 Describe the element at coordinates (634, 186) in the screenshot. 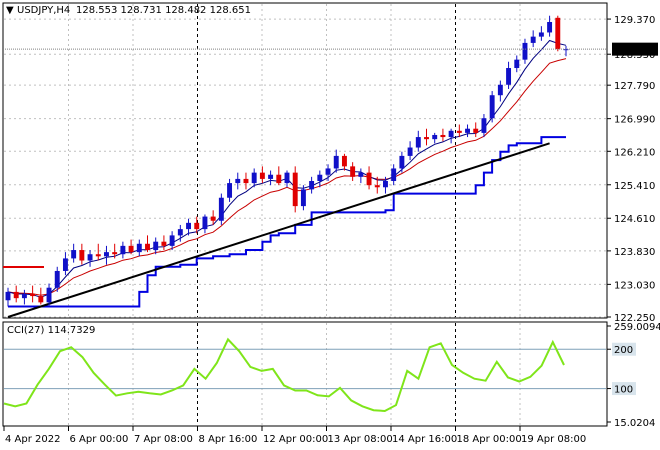

I see `price-tick-label: 125.410` at that location.